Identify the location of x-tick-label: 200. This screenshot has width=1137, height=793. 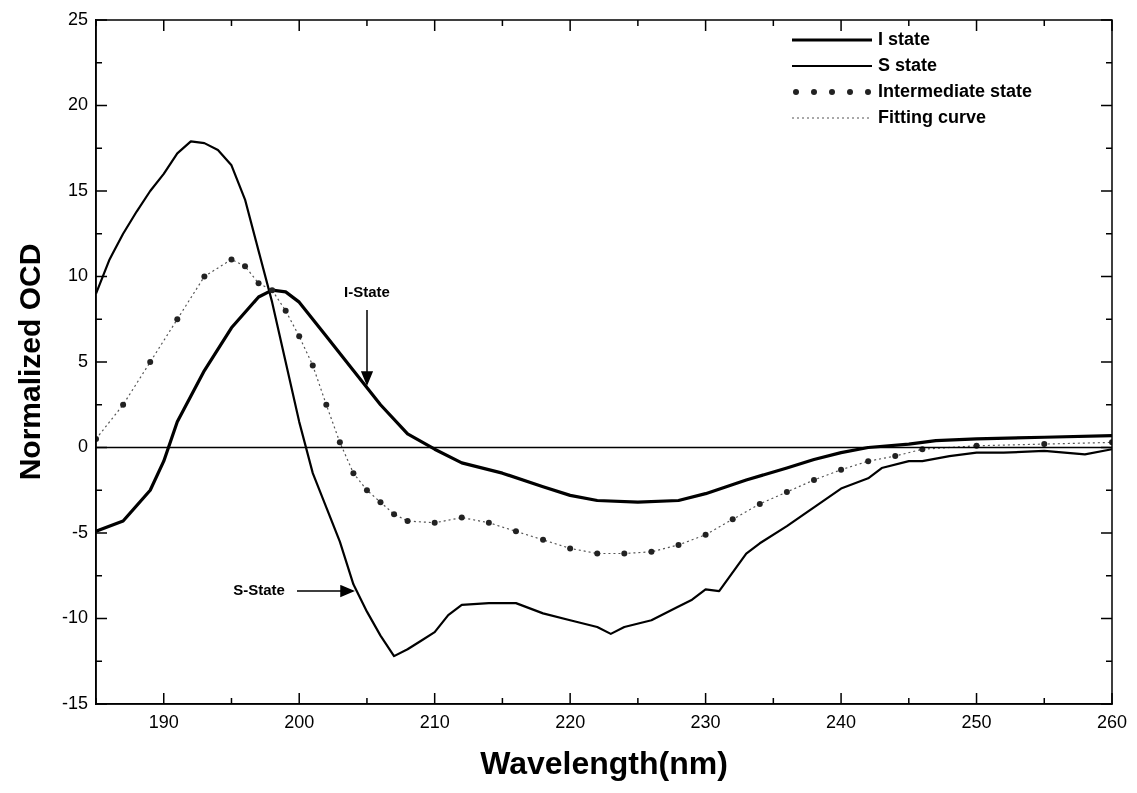
(299, 721).